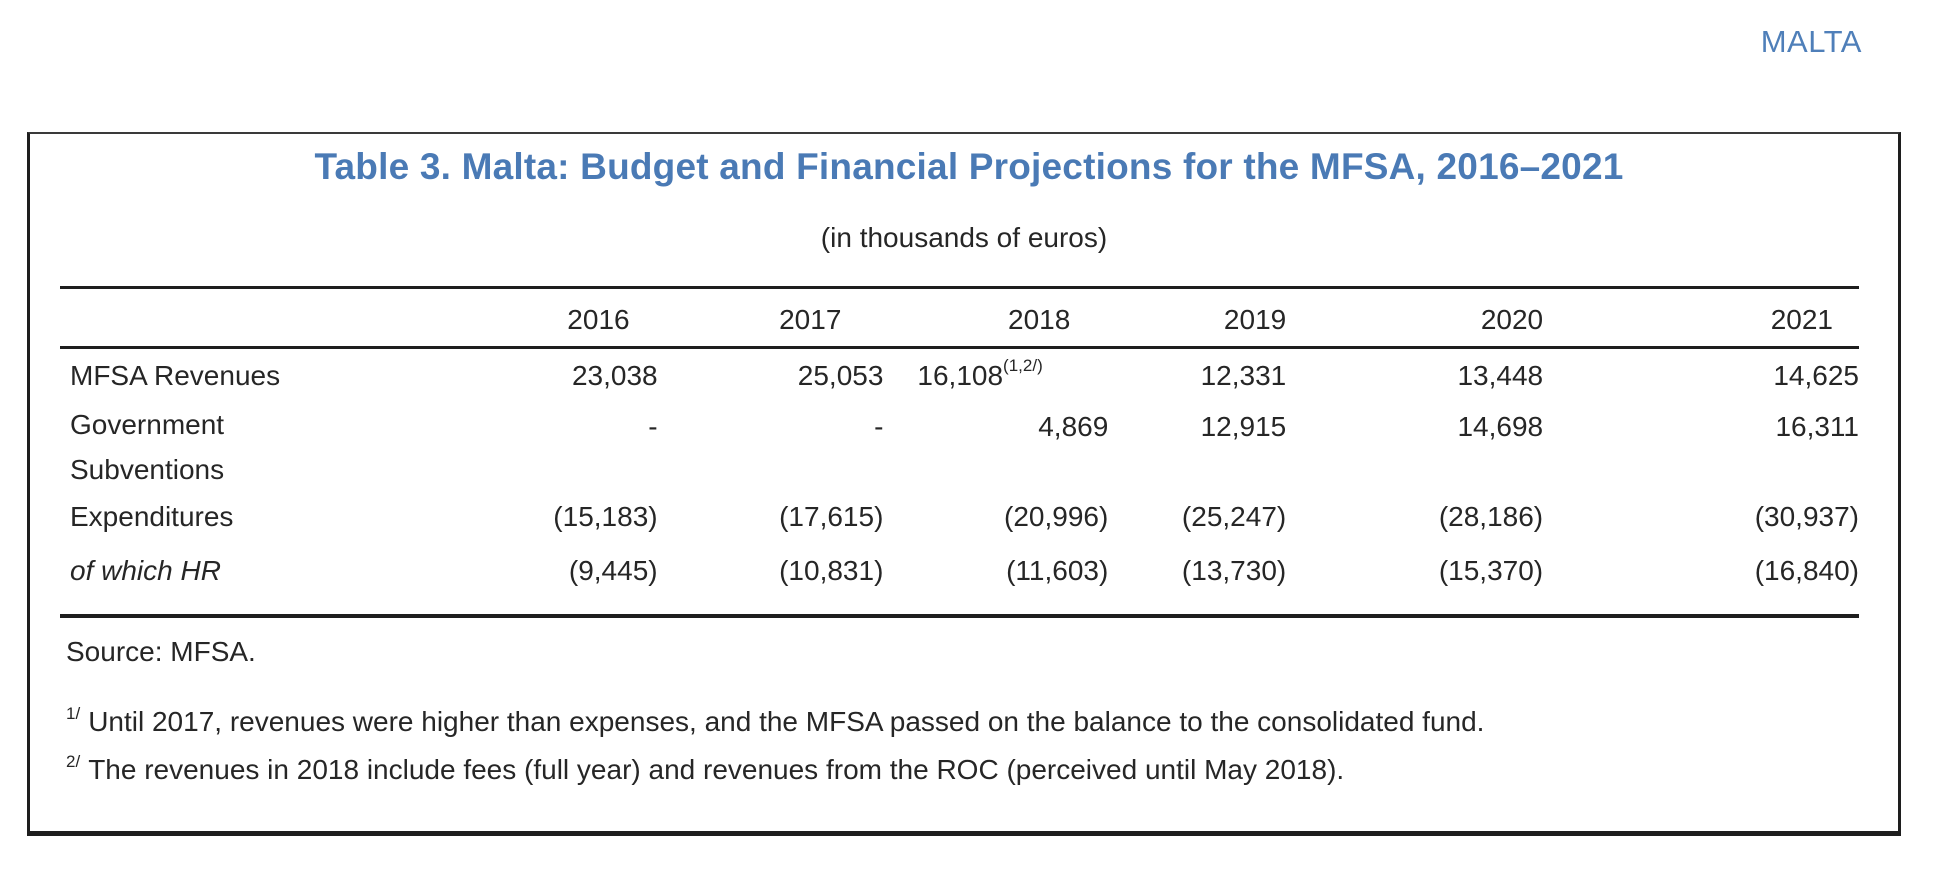  I want to click on column-header-year: 2018, so click(1039, 319).